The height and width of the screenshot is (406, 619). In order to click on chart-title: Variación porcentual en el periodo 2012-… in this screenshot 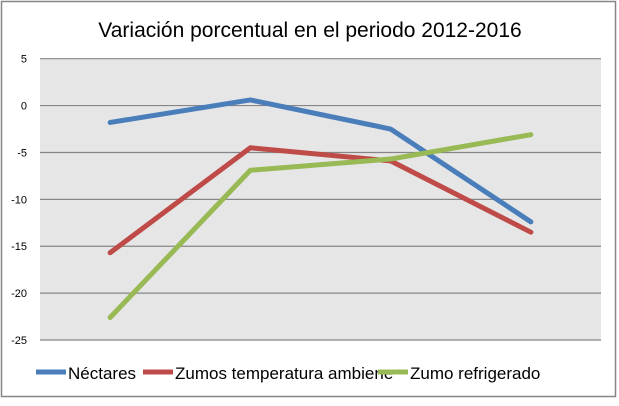, I will do `click(309, 30)`.